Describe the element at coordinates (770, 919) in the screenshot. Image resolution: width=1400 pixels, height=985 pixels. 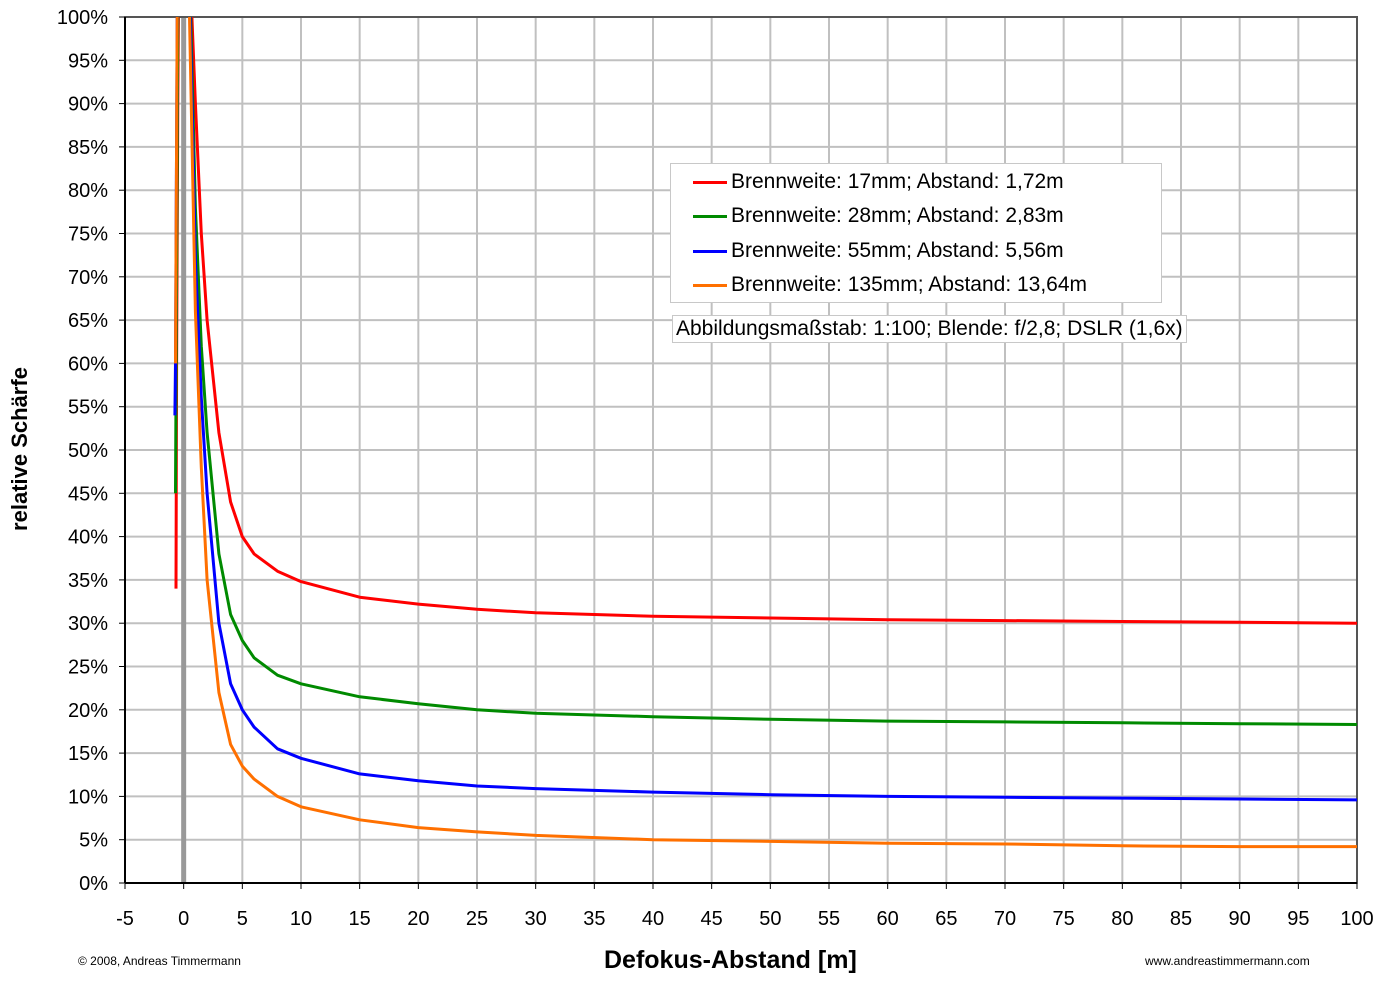
I see `x-tick-label: 50` at that location.